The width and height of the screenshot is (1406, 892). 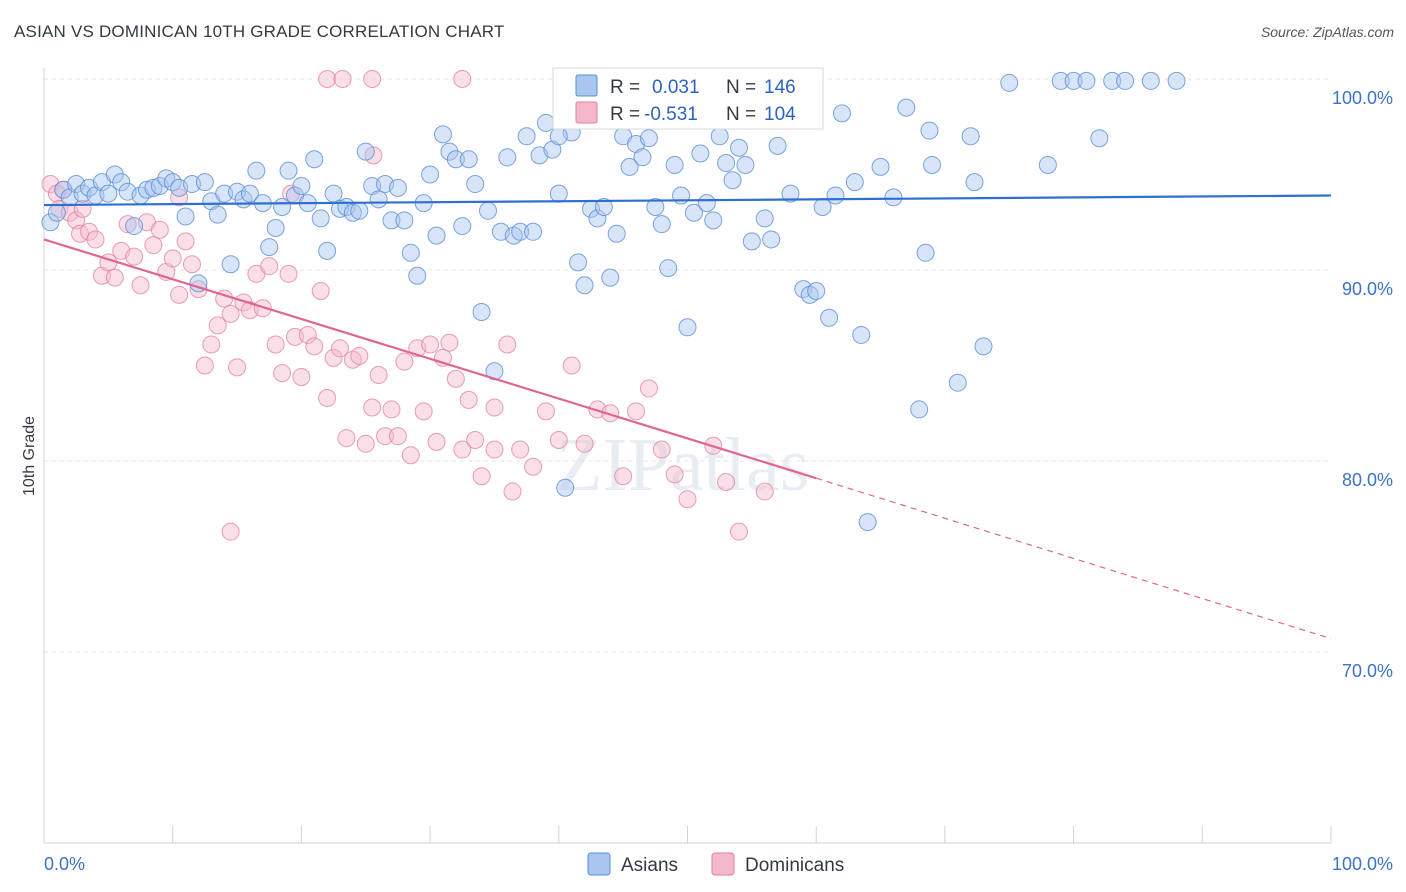 I want to click on x-tick-label-min: 0.0%, so click(x=64, y=864).